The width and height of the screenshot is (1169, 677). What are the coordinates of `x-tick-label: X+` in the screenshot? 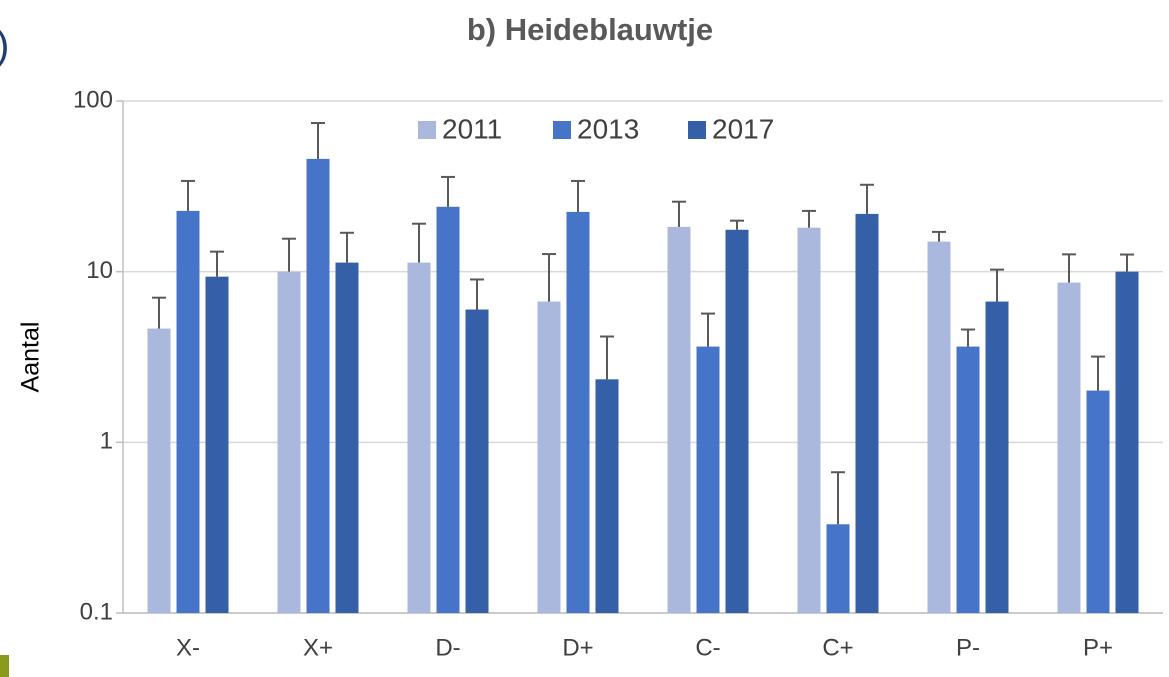 It's located at (318, 647).